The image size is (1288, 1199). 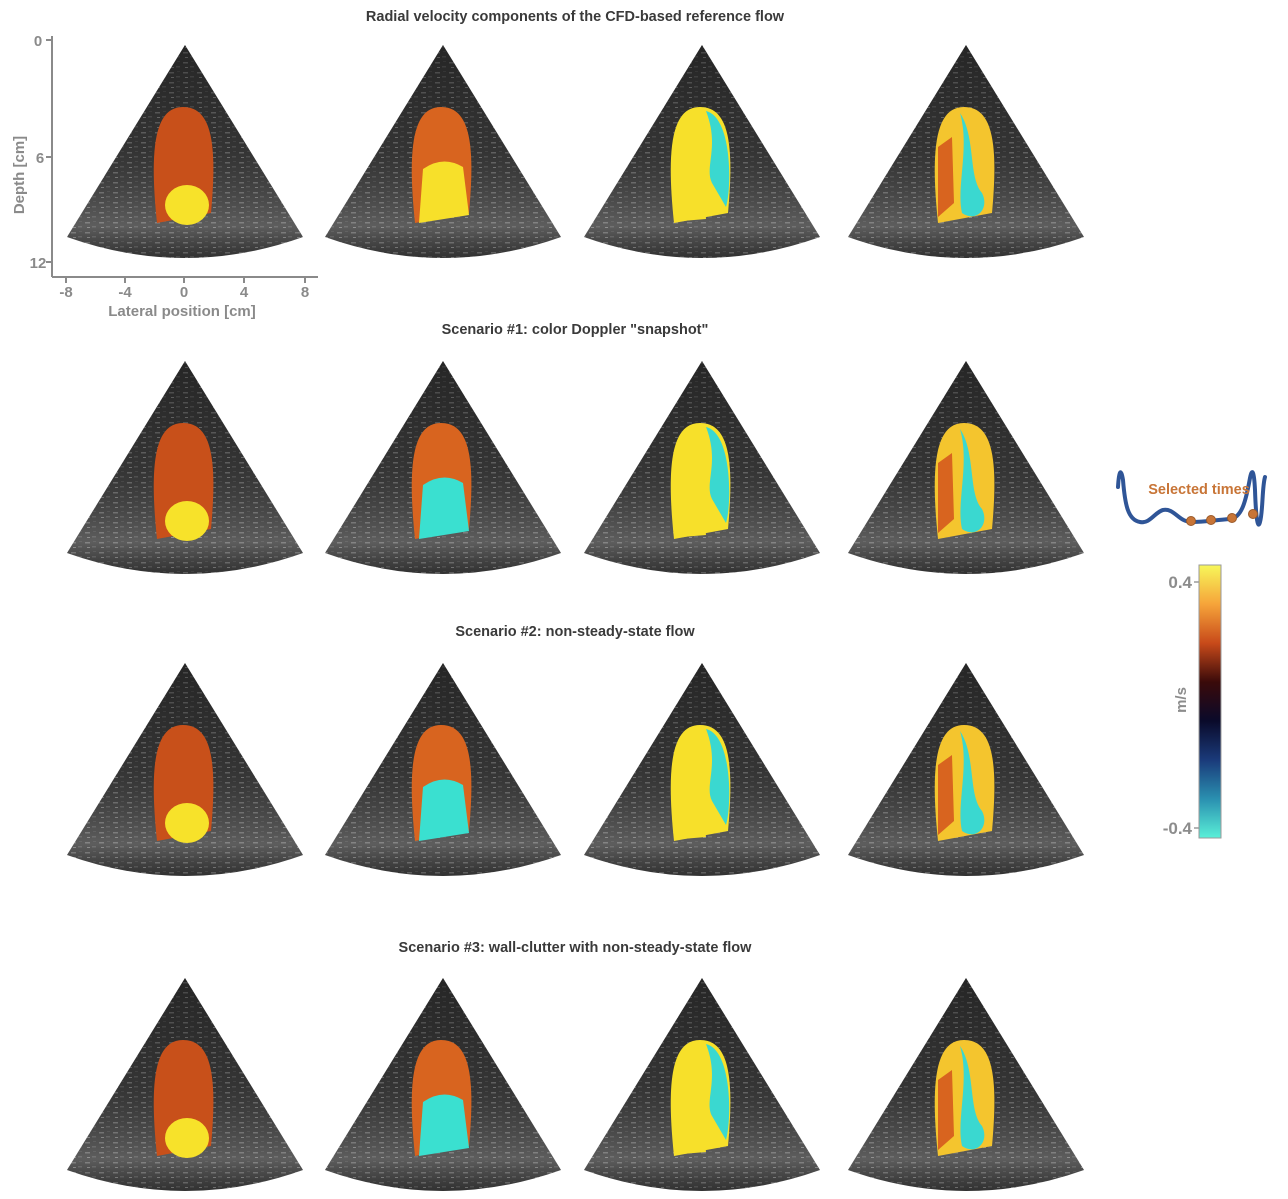 I want to click on row-title-scenario-1: Scenario #1: color Doppler "snapshot", so click(x=575, y=330).